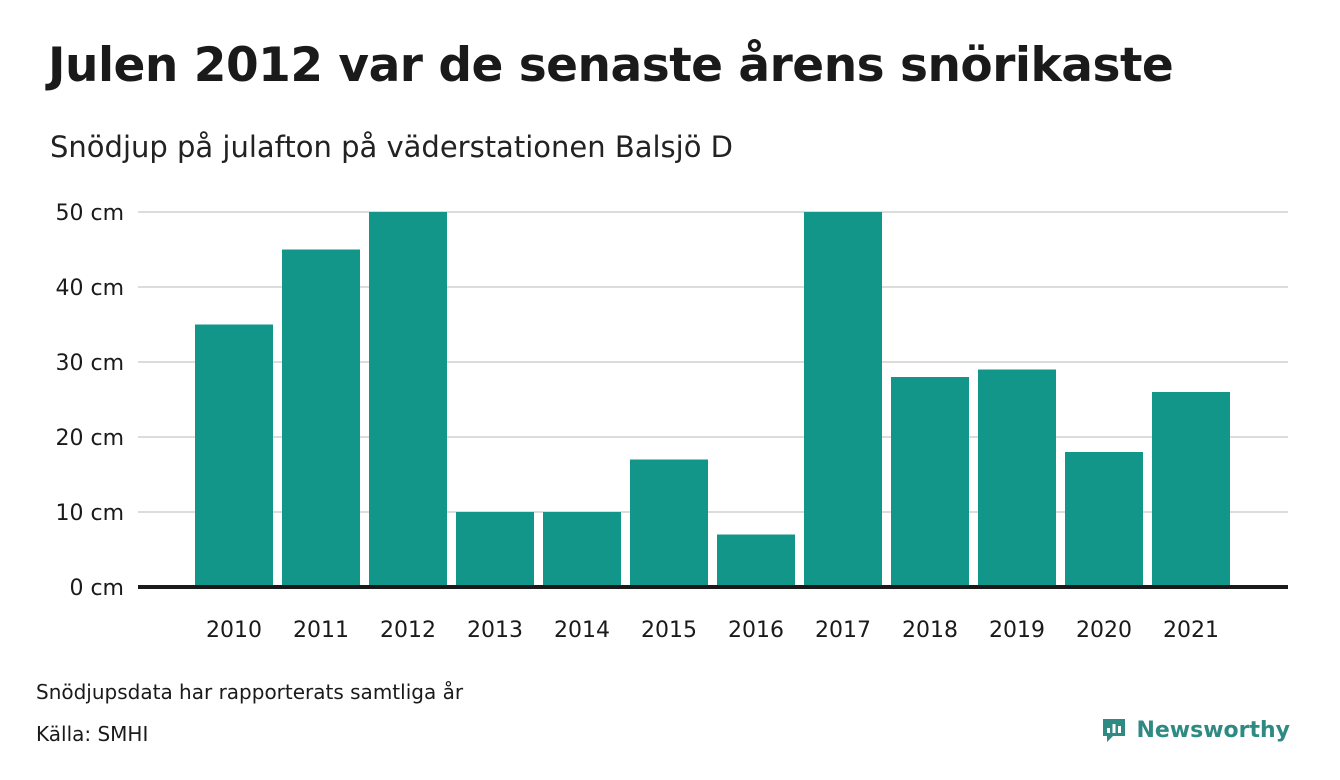 This screenshot has height=780, width=1340. I want to click on x-tick-label: 2017, so click(843, 630).